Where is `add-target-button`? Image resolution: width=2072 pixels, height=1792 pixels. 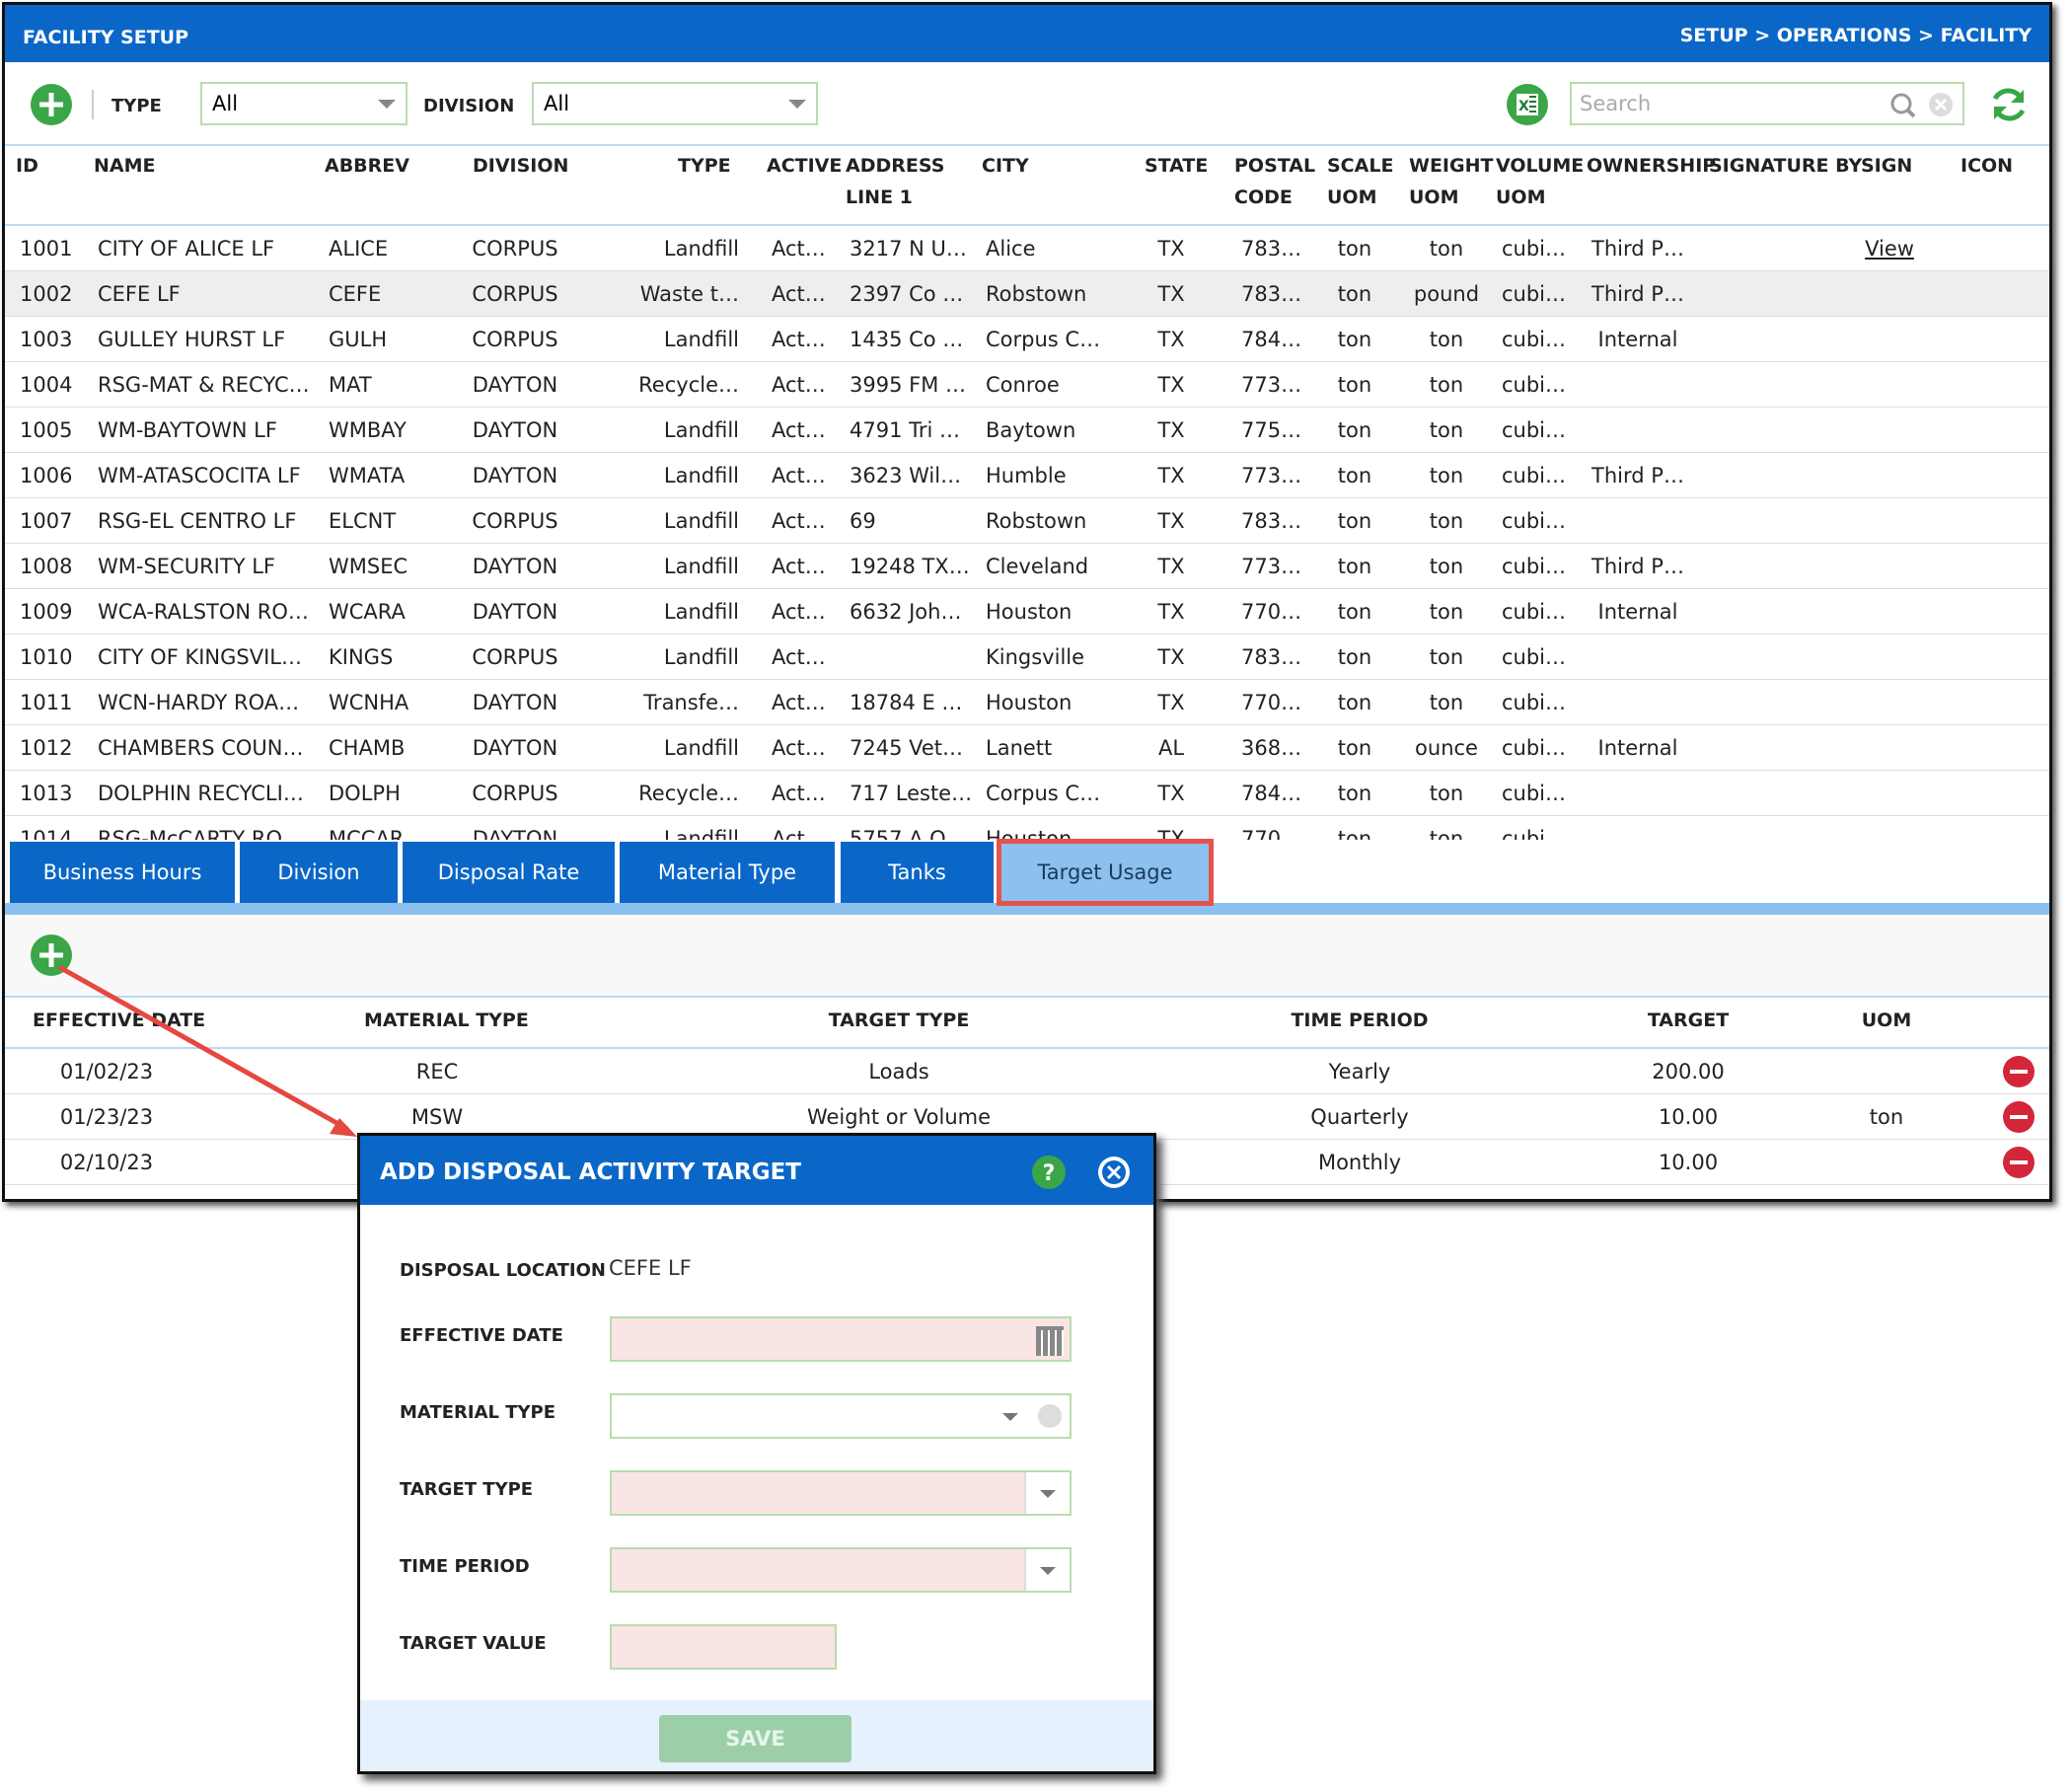 add-target-button is located at coordinates (52, 956).